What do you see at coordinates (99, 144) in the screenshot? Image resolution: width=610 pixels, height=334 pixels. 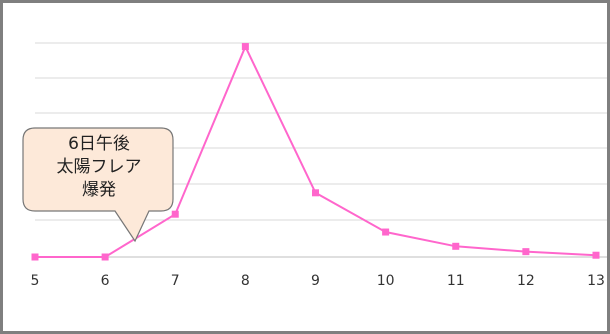 I see `annotation-line-1: 6日午後` at bounding box center [99, 144].